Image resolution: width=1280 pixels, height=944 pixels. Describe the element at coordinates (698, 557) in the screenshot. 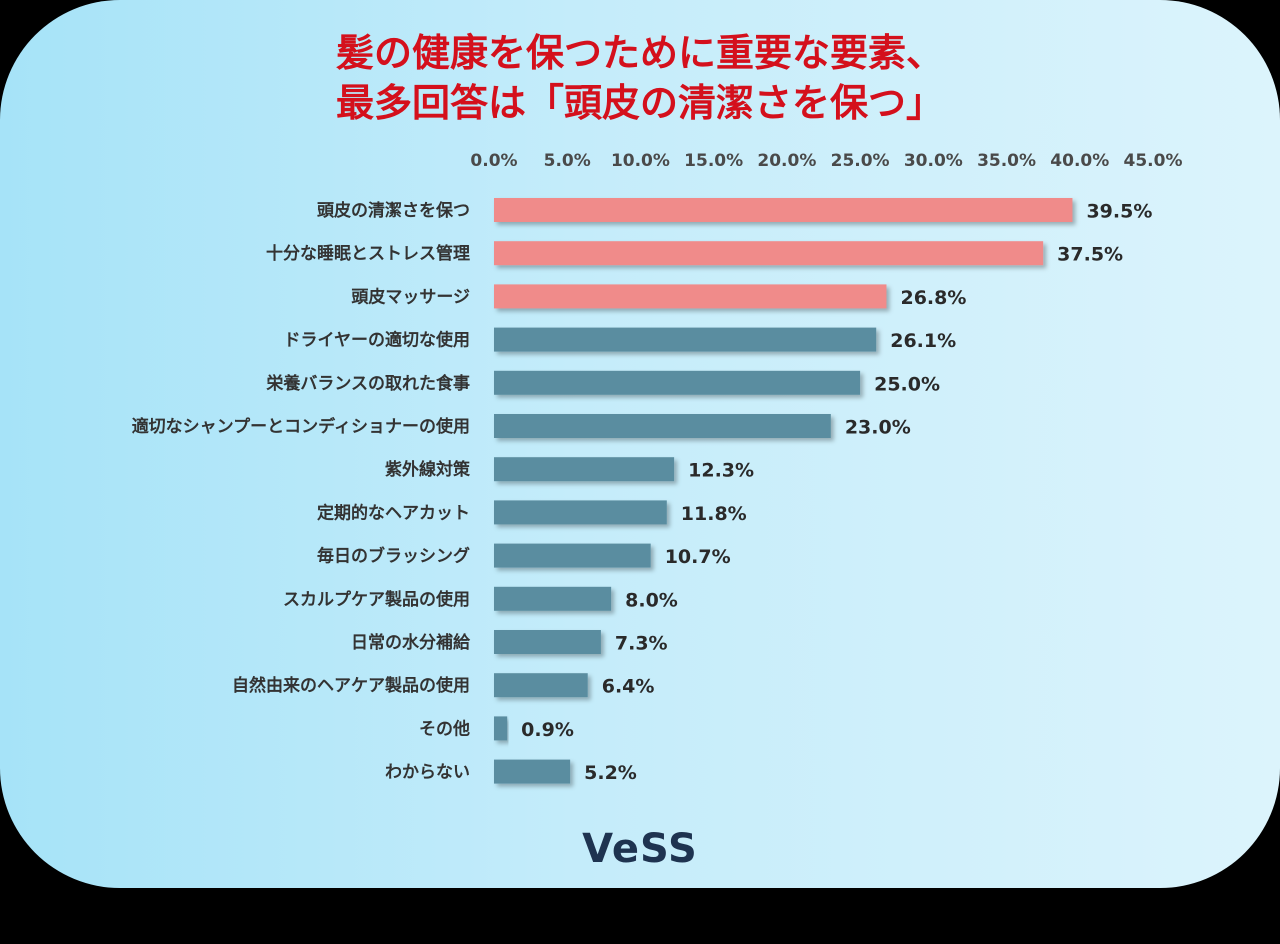

I see `value-label: 10.7%` at that location.